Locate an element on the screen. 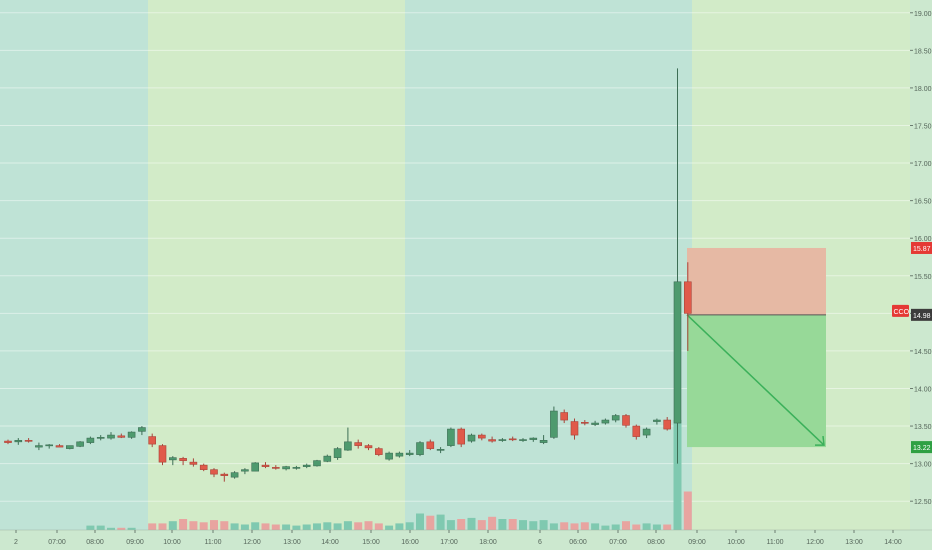  x-tick-label: 07:00 is located at coordinates (618, 542).